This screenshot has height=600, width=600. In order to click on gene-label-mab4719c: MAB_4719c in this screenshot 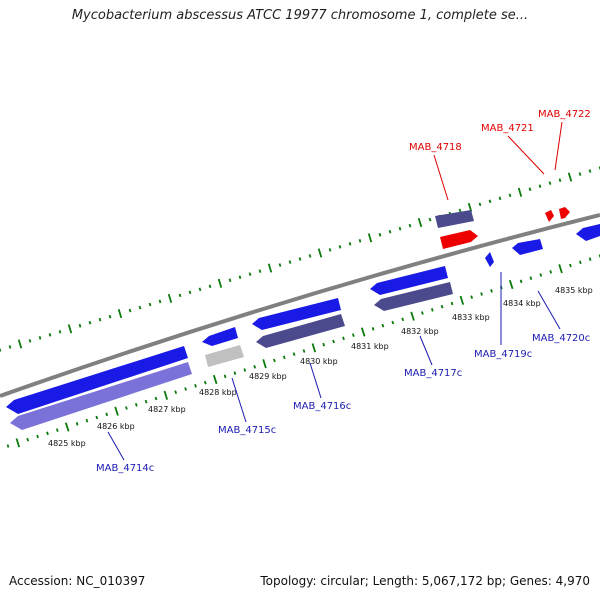, I will do `click(503, 354)`.